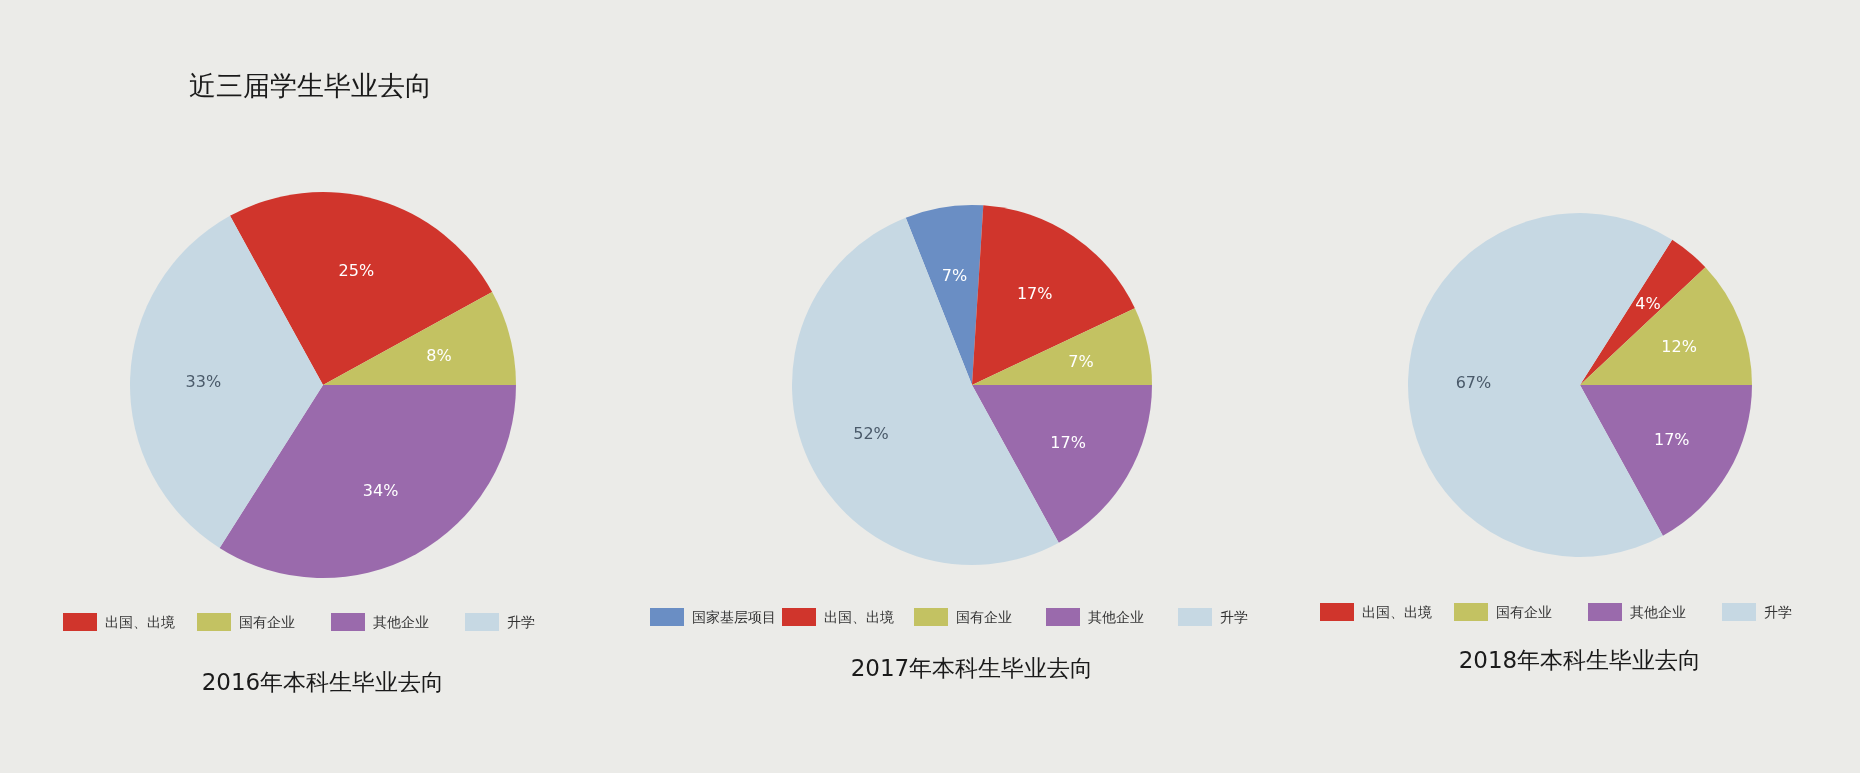  I want to click on text: 2016年本科生毕业去向, so click(323, 682).